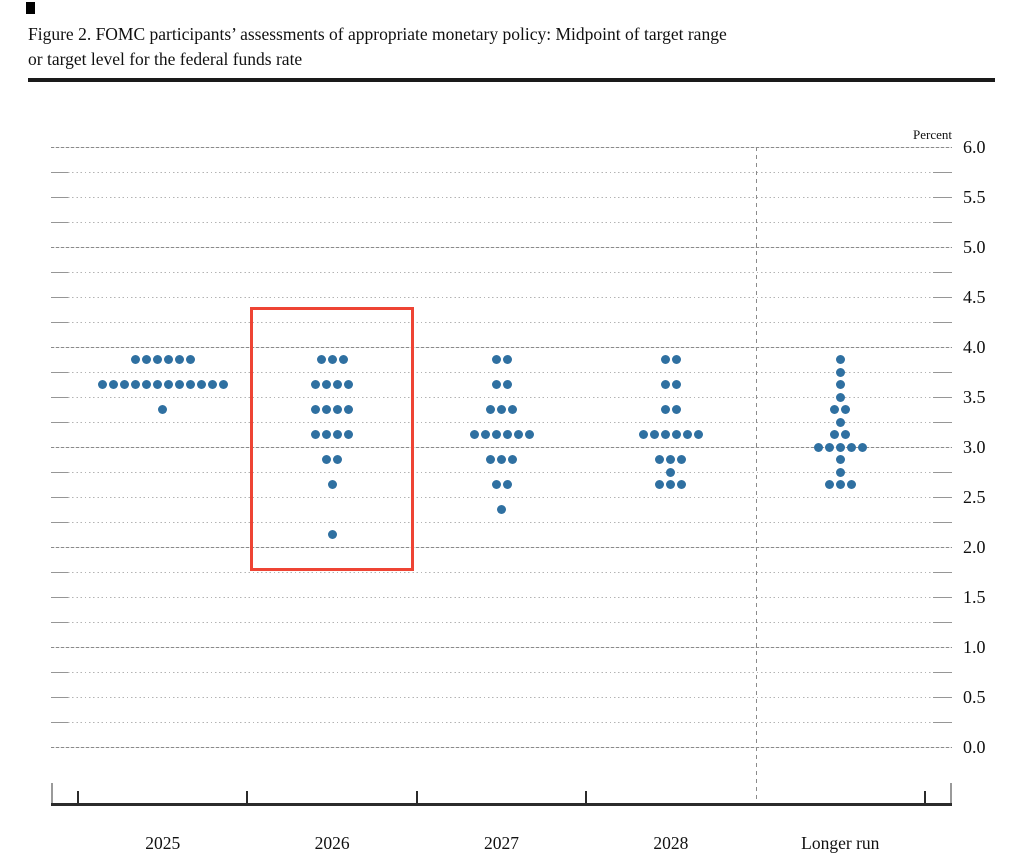 The image size is (1024, 857). I want to click on x-axis-end-tick-left, so click(52, 793).